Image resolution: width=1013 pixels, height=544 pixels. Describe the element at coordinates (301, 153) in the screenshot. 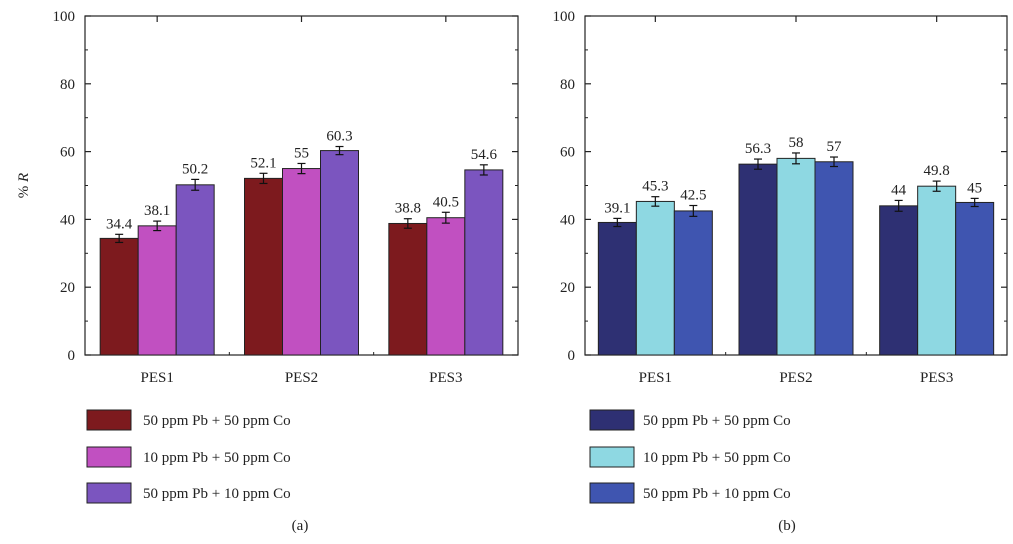

I see `data-label: 55` at that location.